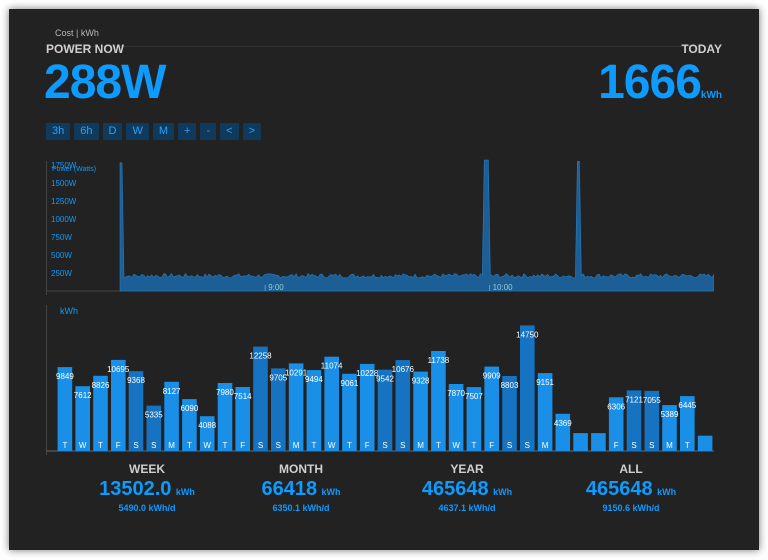  What do you see at coordinates (243, 396) in the screenshot?
I see `daily-bar-value-label: 7514` at bounding box center [243, 396].